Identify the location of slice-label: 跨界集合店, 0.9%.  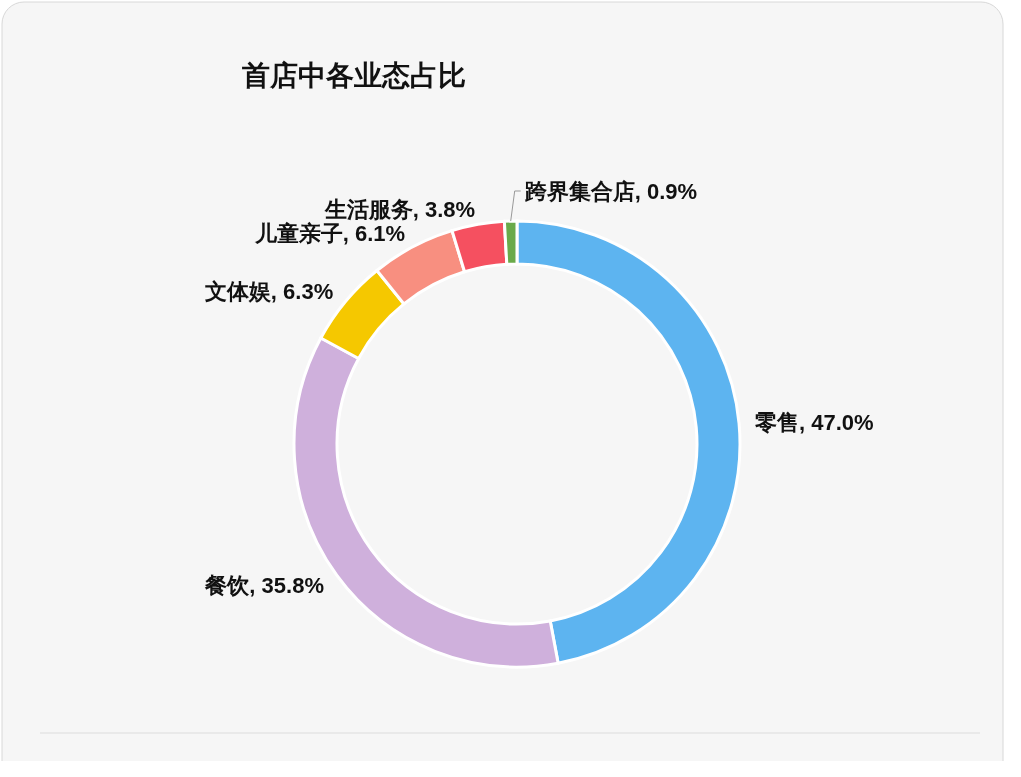
(610, 191).